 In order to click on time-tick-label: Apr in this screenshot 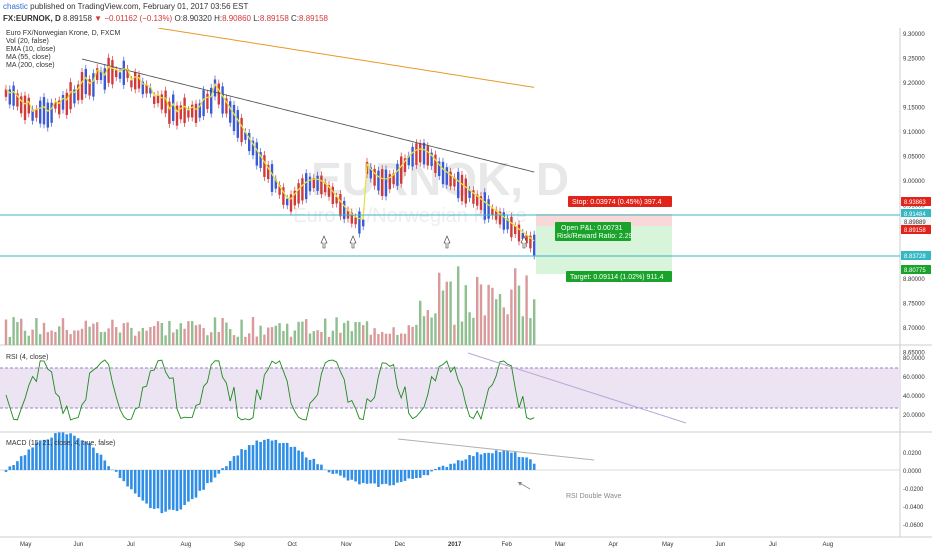, I will do `click(613, 545)`.